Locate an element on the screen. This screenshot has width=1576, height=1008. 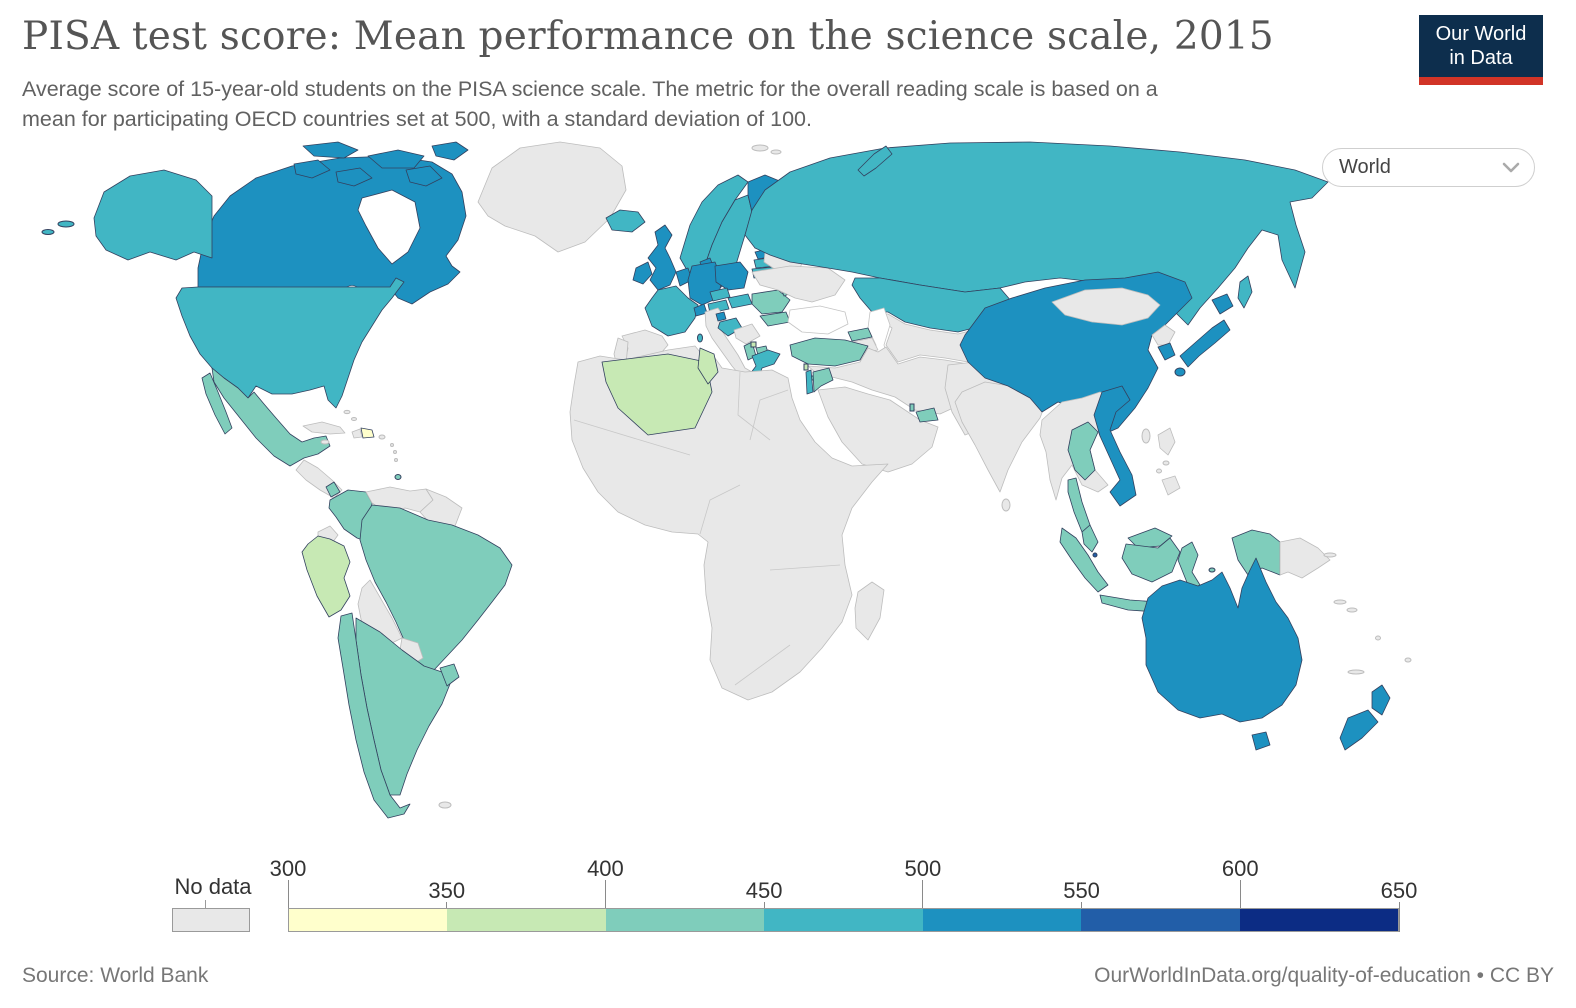
map-region-fiji is located at coordinates (1408, 660).